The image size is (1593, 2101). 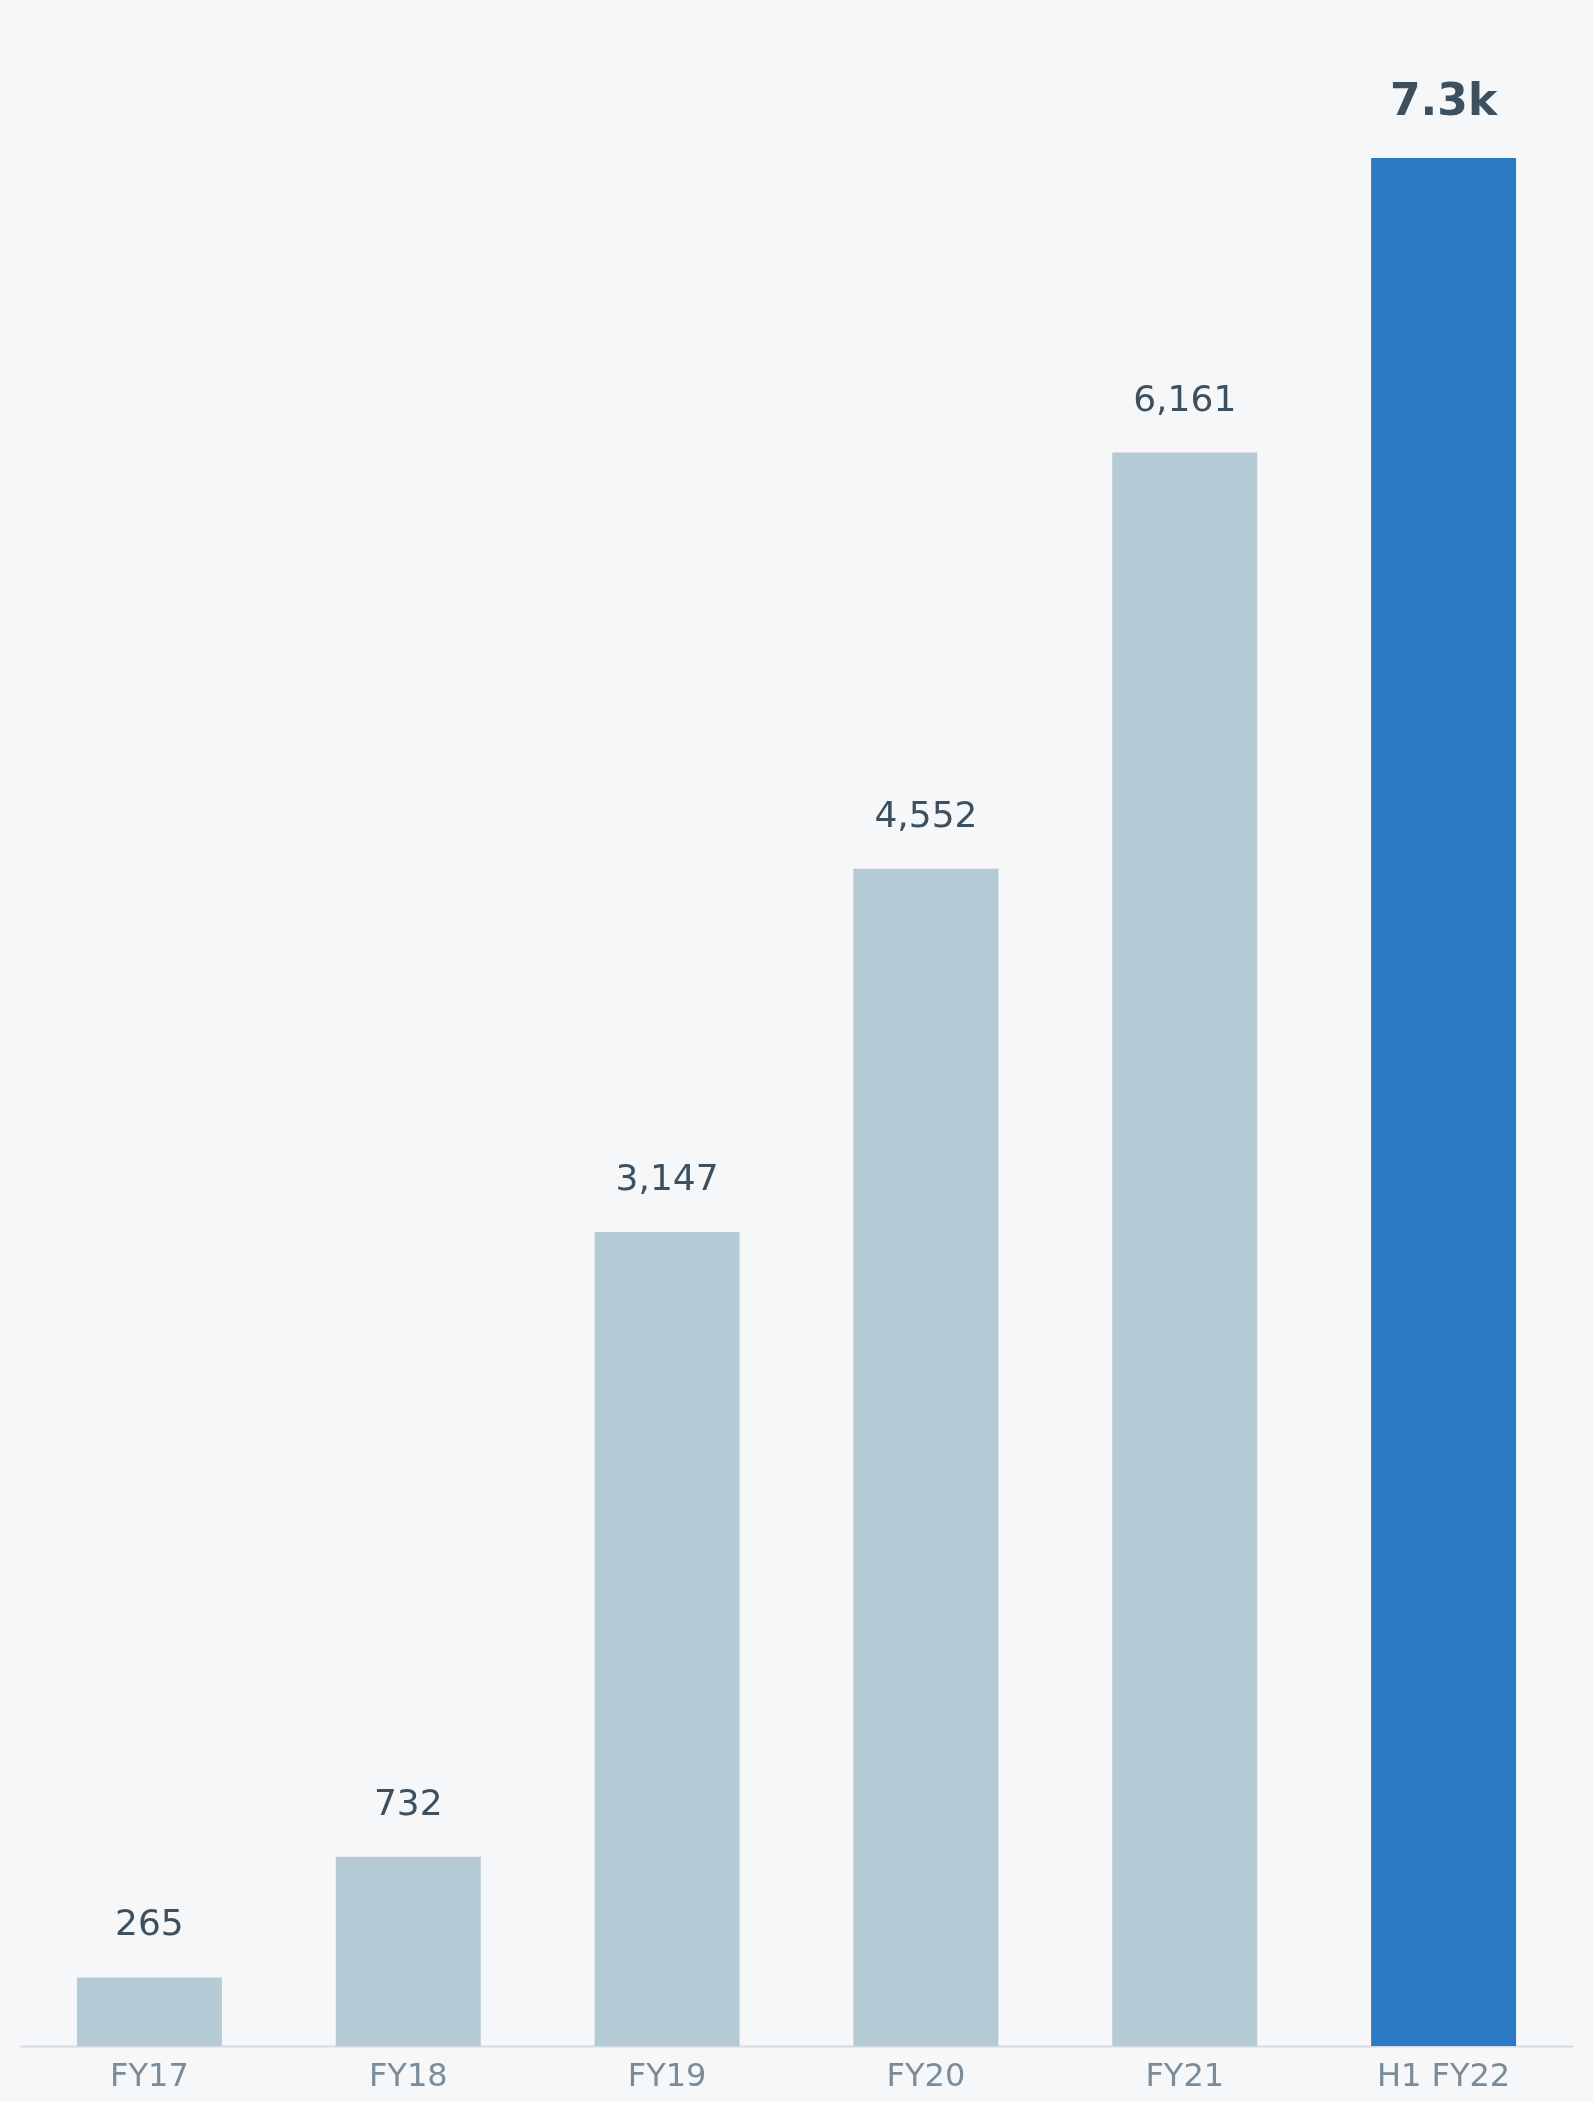 What do you see at coordinates (408, 1802) in the screenshot?
I see `data-label: 732` at bounding box center [408, 1802].